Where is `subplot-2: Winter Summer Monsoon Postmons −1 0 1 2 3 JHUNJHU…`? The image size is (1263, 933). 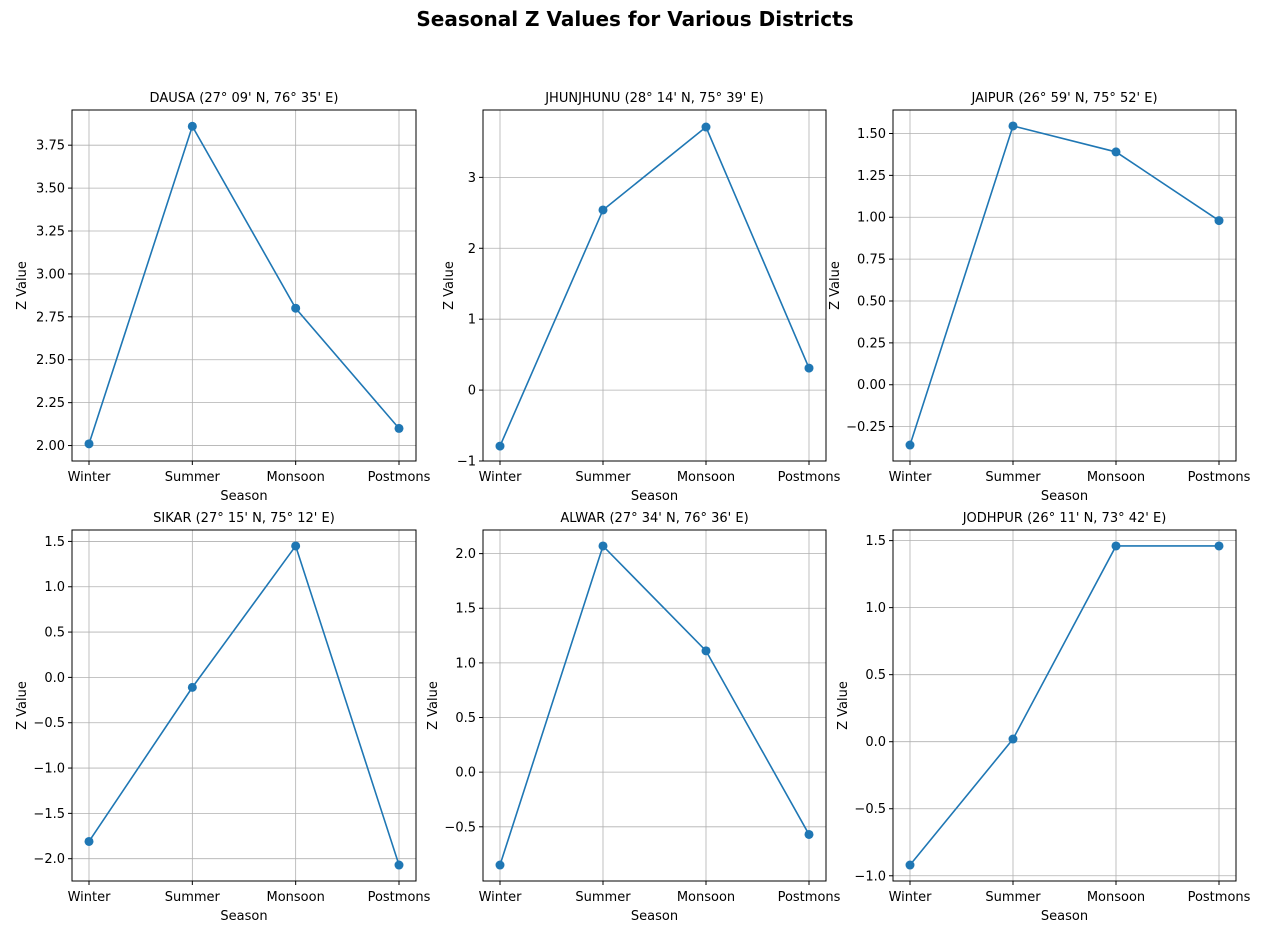
subplot-2: Winter Summer Monsoon Postmons −1 0 1 2 3 JHUNJHU… is located at coordinates (641, 297).